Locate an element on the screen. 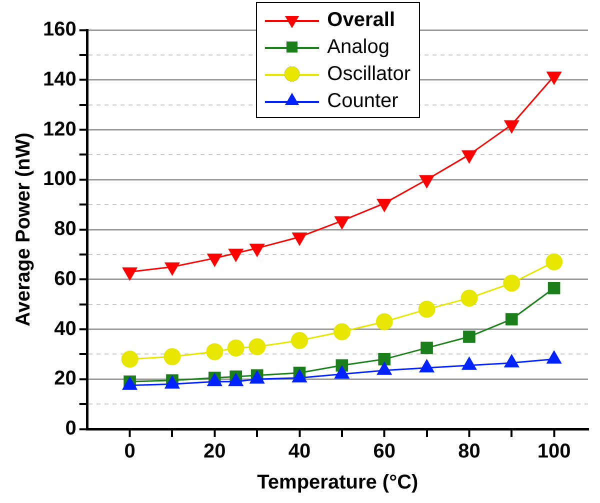  y-axis-title: Average Power (nW) is located at coordinates (23, 229).